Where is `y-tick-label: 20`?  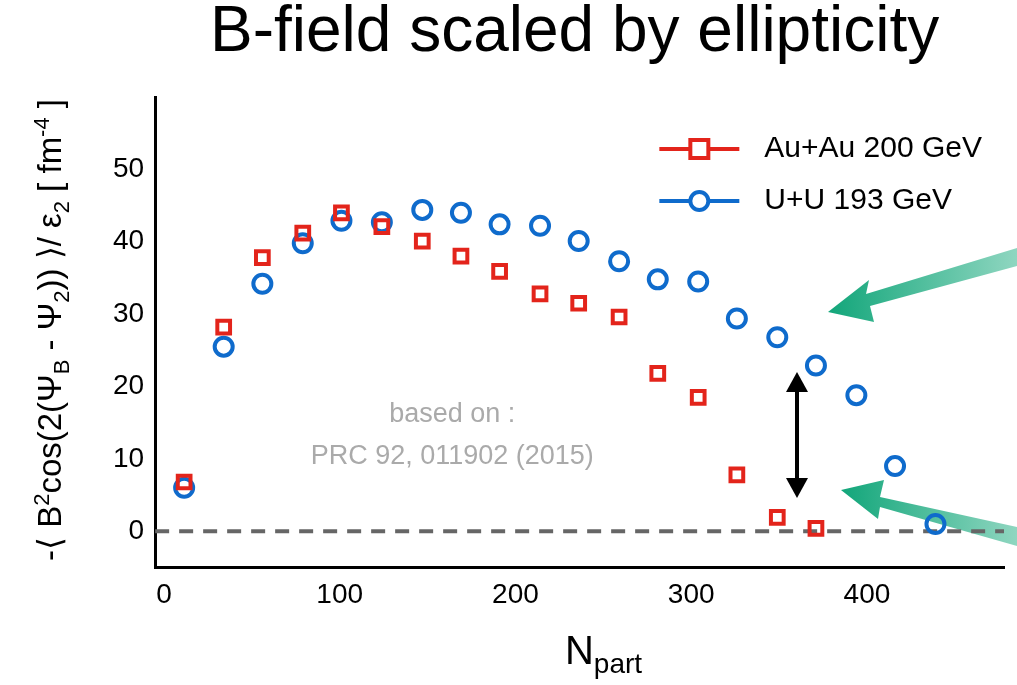 y-tick-label: 20 is located at coordinates (128, 385).